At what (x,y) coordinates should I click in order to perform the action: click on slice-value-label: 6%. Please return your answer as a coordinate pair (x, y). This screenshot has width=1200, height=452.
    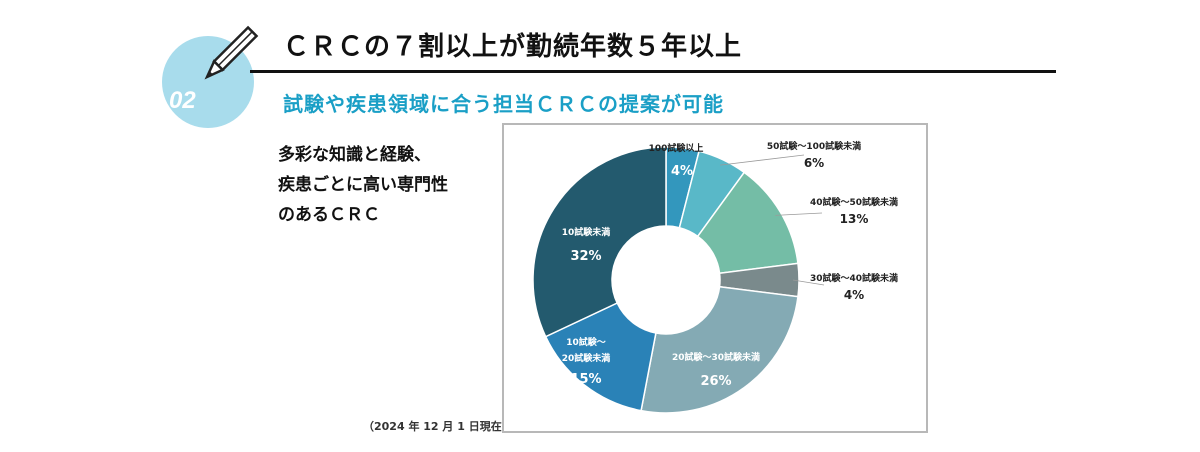
    Looking at the image, I should click on (814, 163).